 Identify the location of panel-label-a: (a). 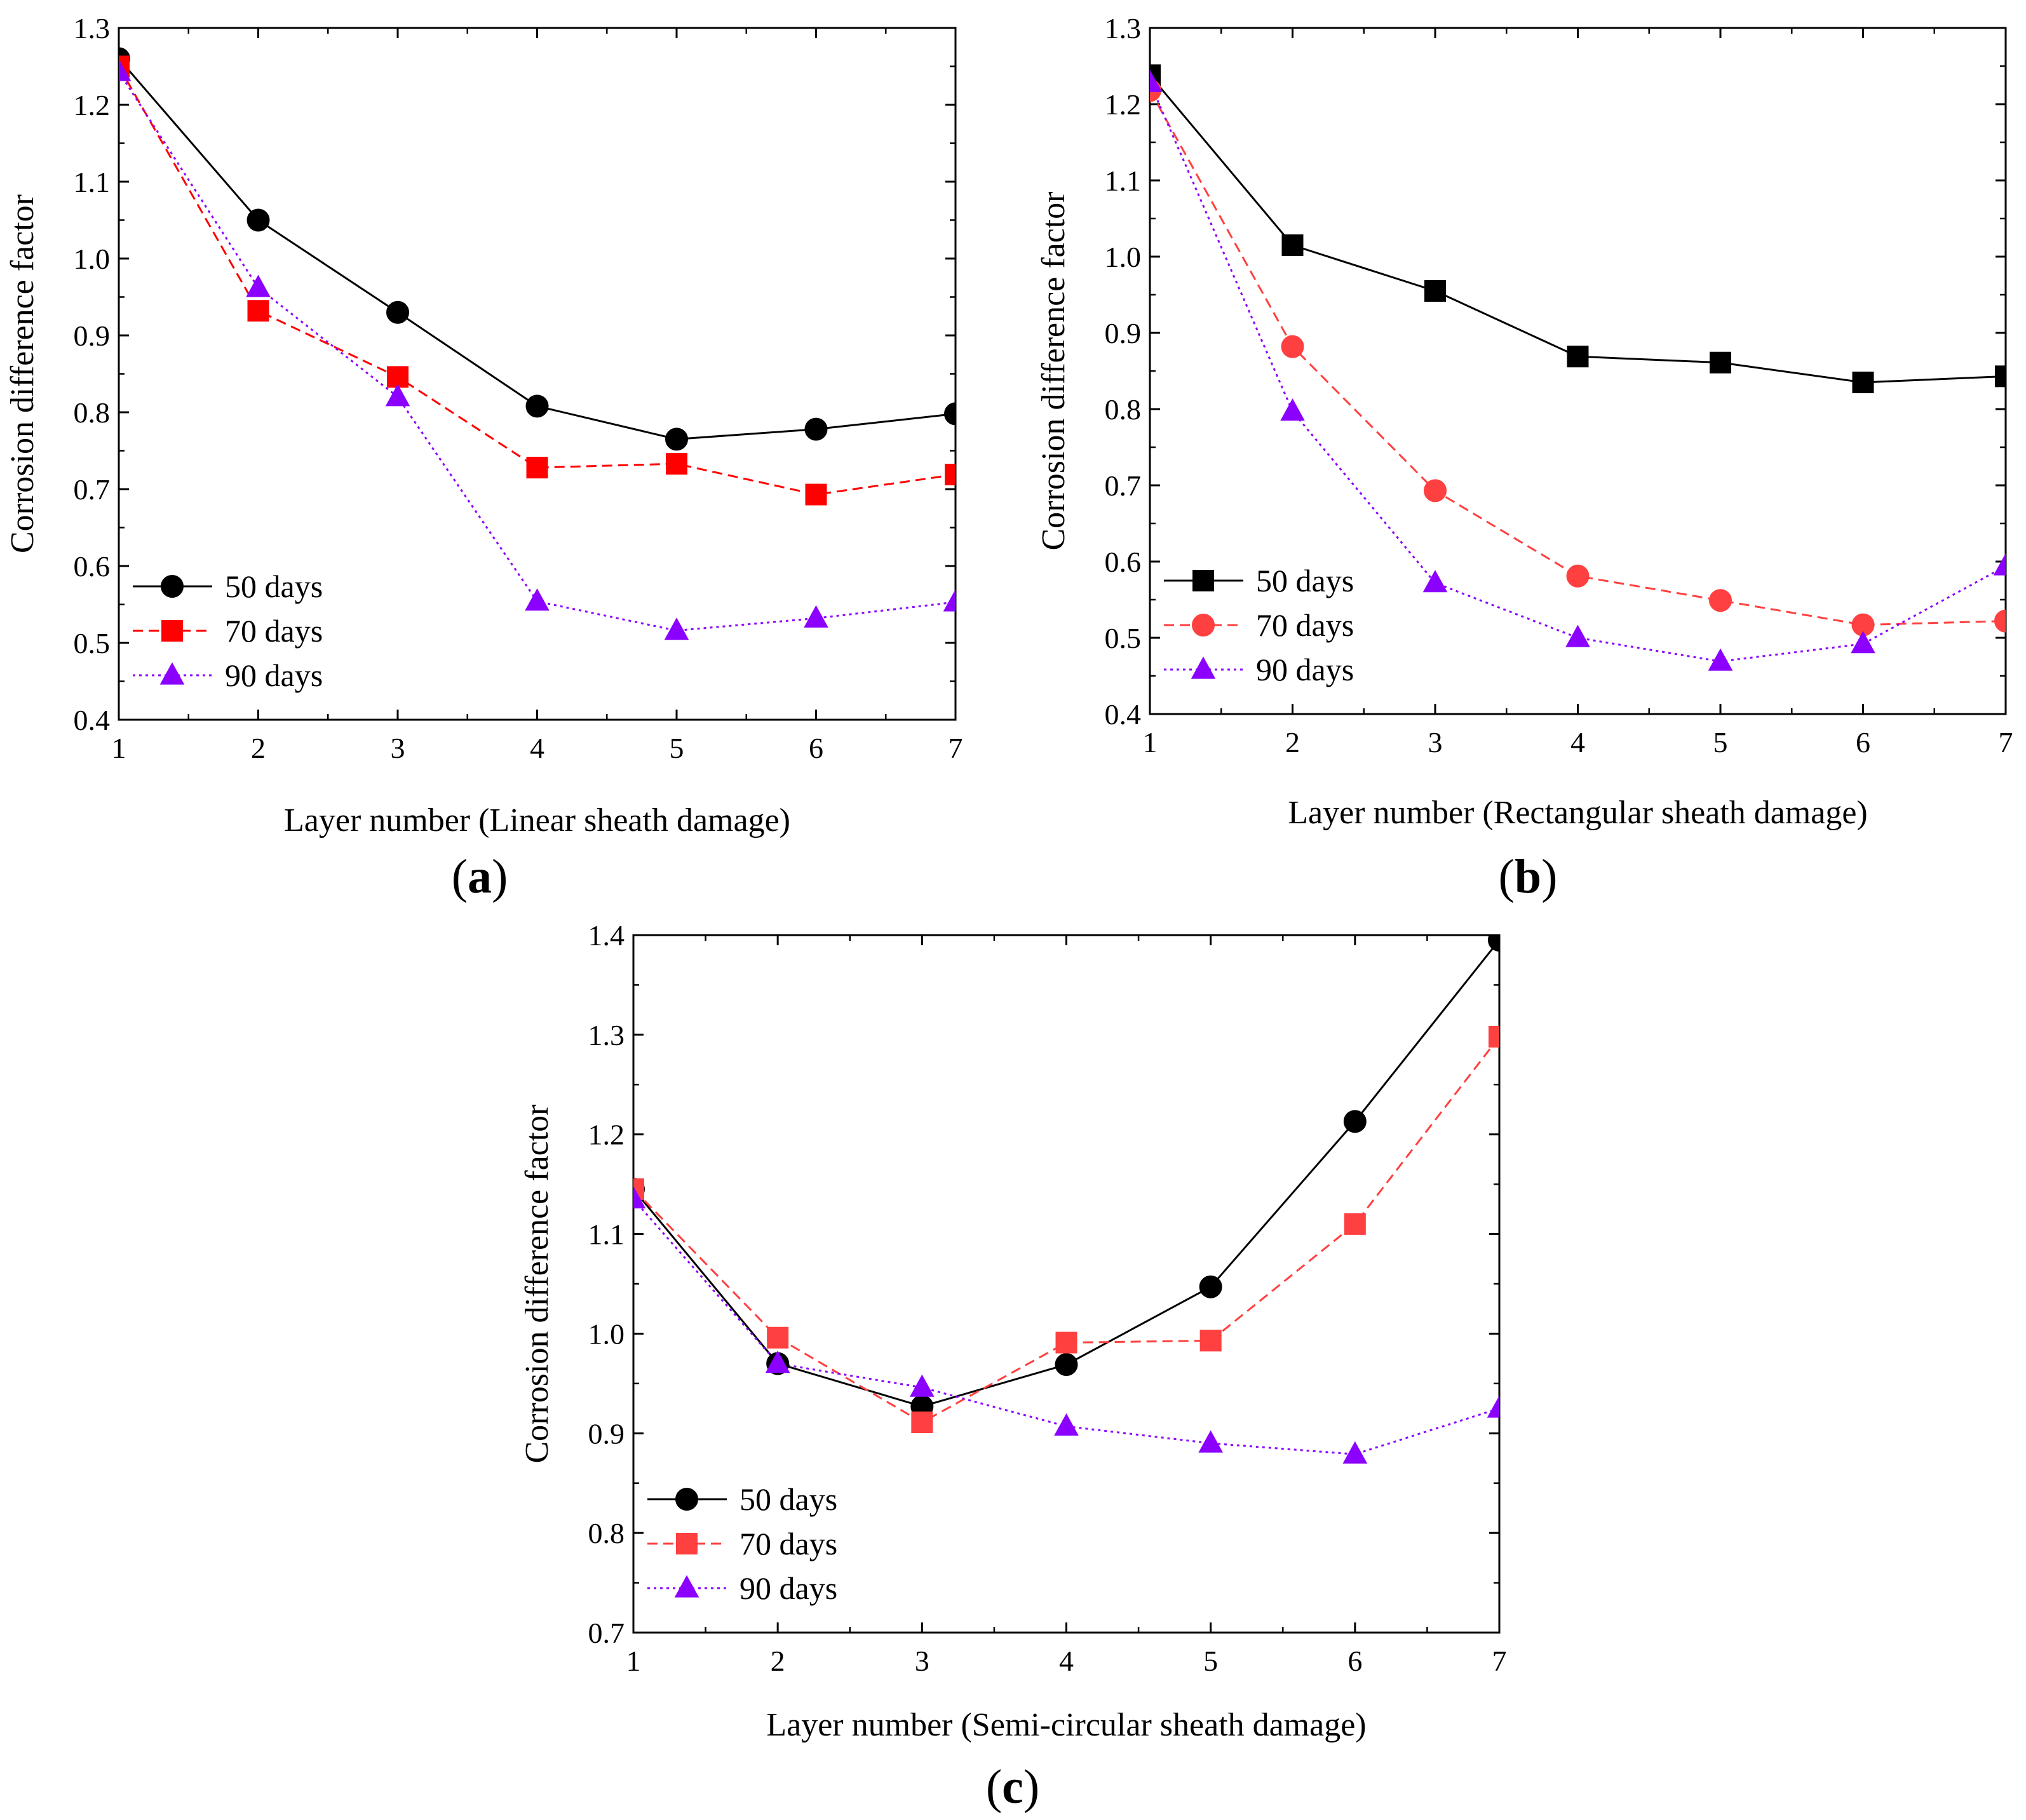
(480, 877).